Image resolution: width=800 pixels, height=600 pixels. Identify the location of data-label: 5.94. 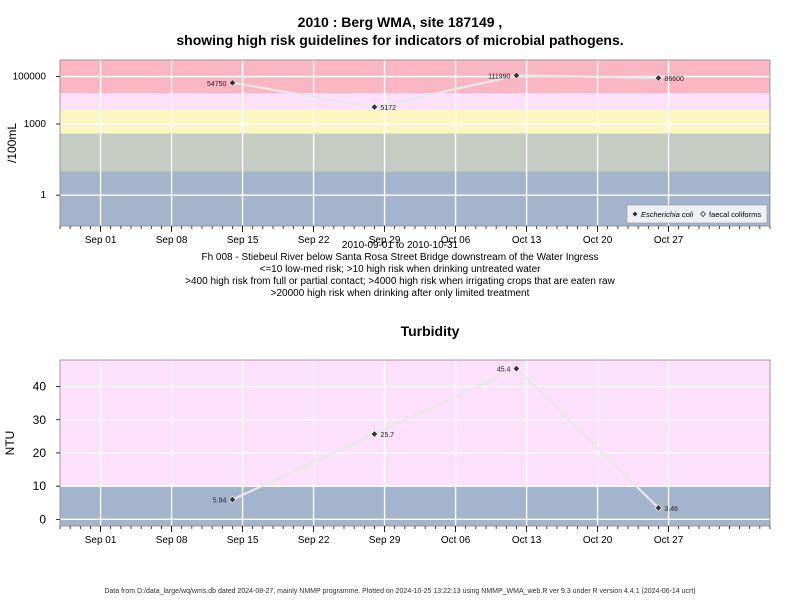
(220, 501).